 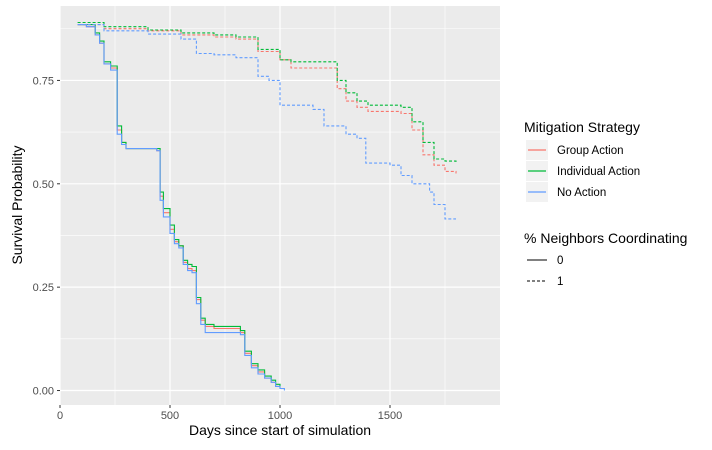 I want to click on x-tick-label: 1000, so click(x=280, y=416).